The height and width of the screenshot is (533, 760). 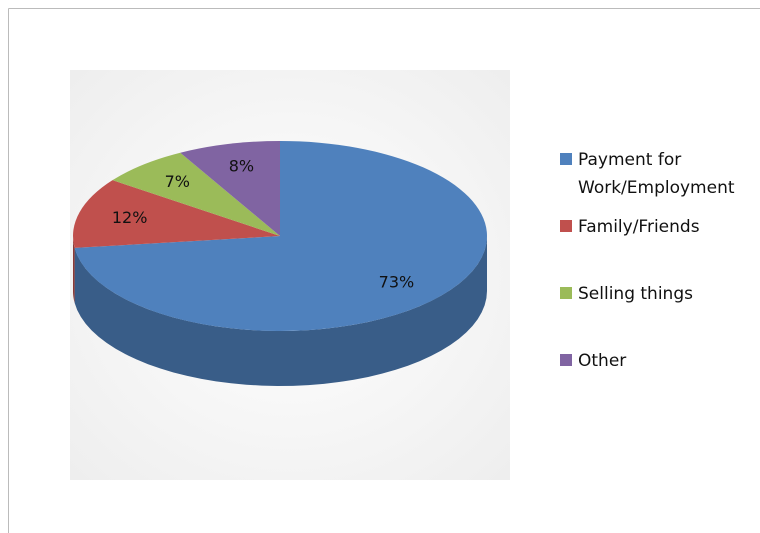 I want to click on legend-label: Selling things, so click(x=635, y=294).